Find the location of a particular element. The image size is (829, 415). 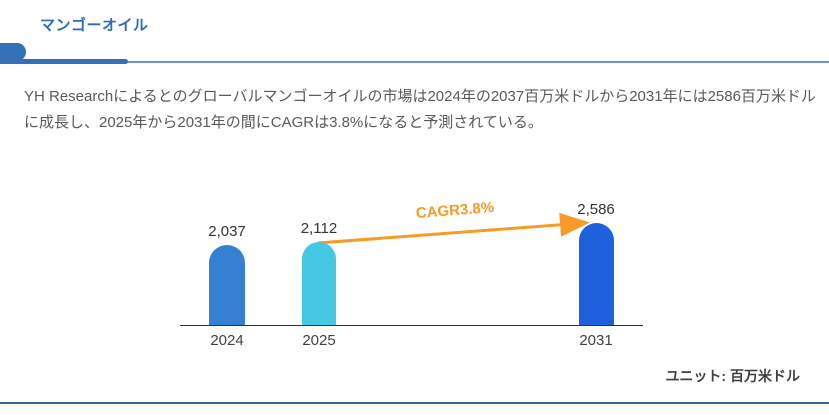

bar-2025 is located at coordinates (319, 283).